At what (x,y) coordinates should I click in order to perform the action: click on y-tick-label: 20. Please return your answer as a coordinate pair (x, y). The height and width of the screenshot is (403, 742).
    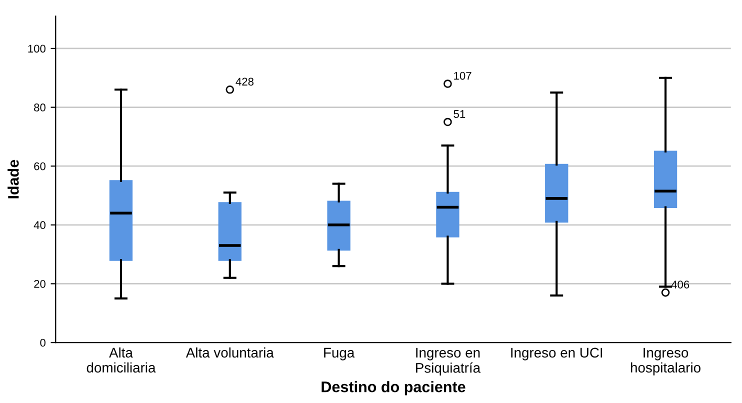
    Looking at the image, I should click on (40, 284).